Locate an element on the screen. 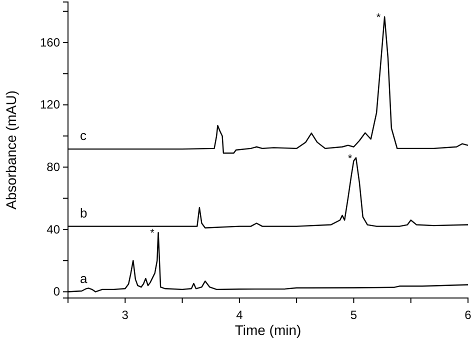 This screenshot has width=474, height=343. y-tick-label: 0 is located at coordinates (56, 291).